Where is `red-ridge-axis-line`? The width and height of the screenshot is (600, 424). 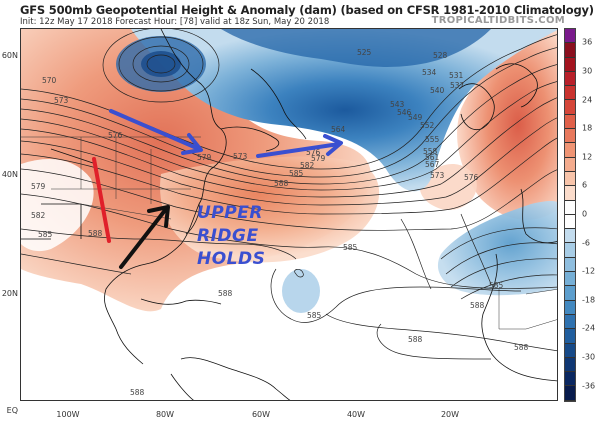
red-ridge-axis-line is located at coordinates (101, 200).